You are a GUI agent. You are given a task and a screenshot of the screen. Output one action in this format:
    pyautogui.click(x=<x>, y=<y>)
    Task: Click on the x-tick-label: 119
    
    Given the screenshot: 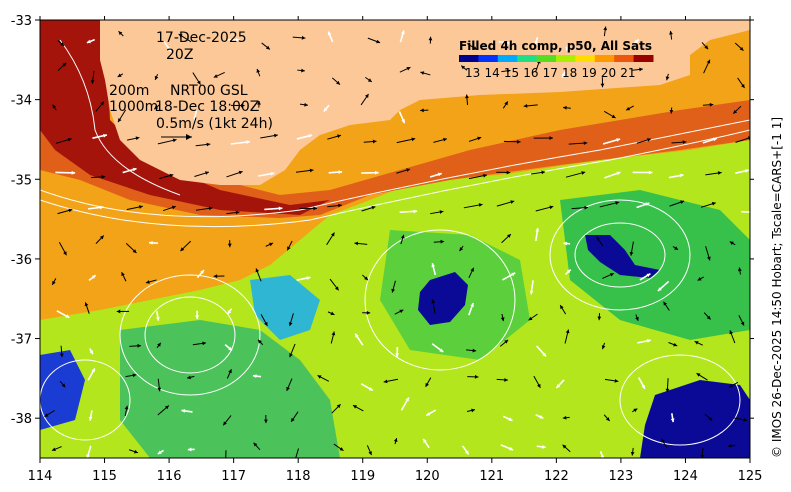 What is the action you would take?
    pyautogui.click(x=362, y=476)
    